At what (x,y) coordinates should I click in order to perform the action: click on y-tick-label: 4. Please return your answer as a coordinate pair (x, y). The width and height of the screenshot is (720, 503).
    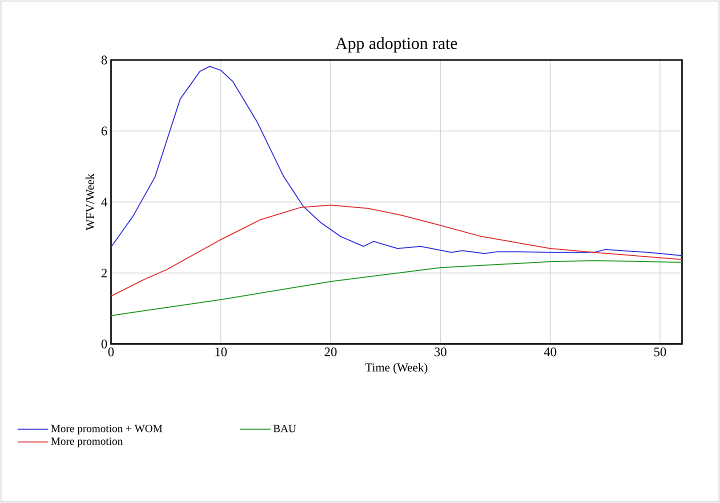
    Looking at the image, I should click on (104, 202).